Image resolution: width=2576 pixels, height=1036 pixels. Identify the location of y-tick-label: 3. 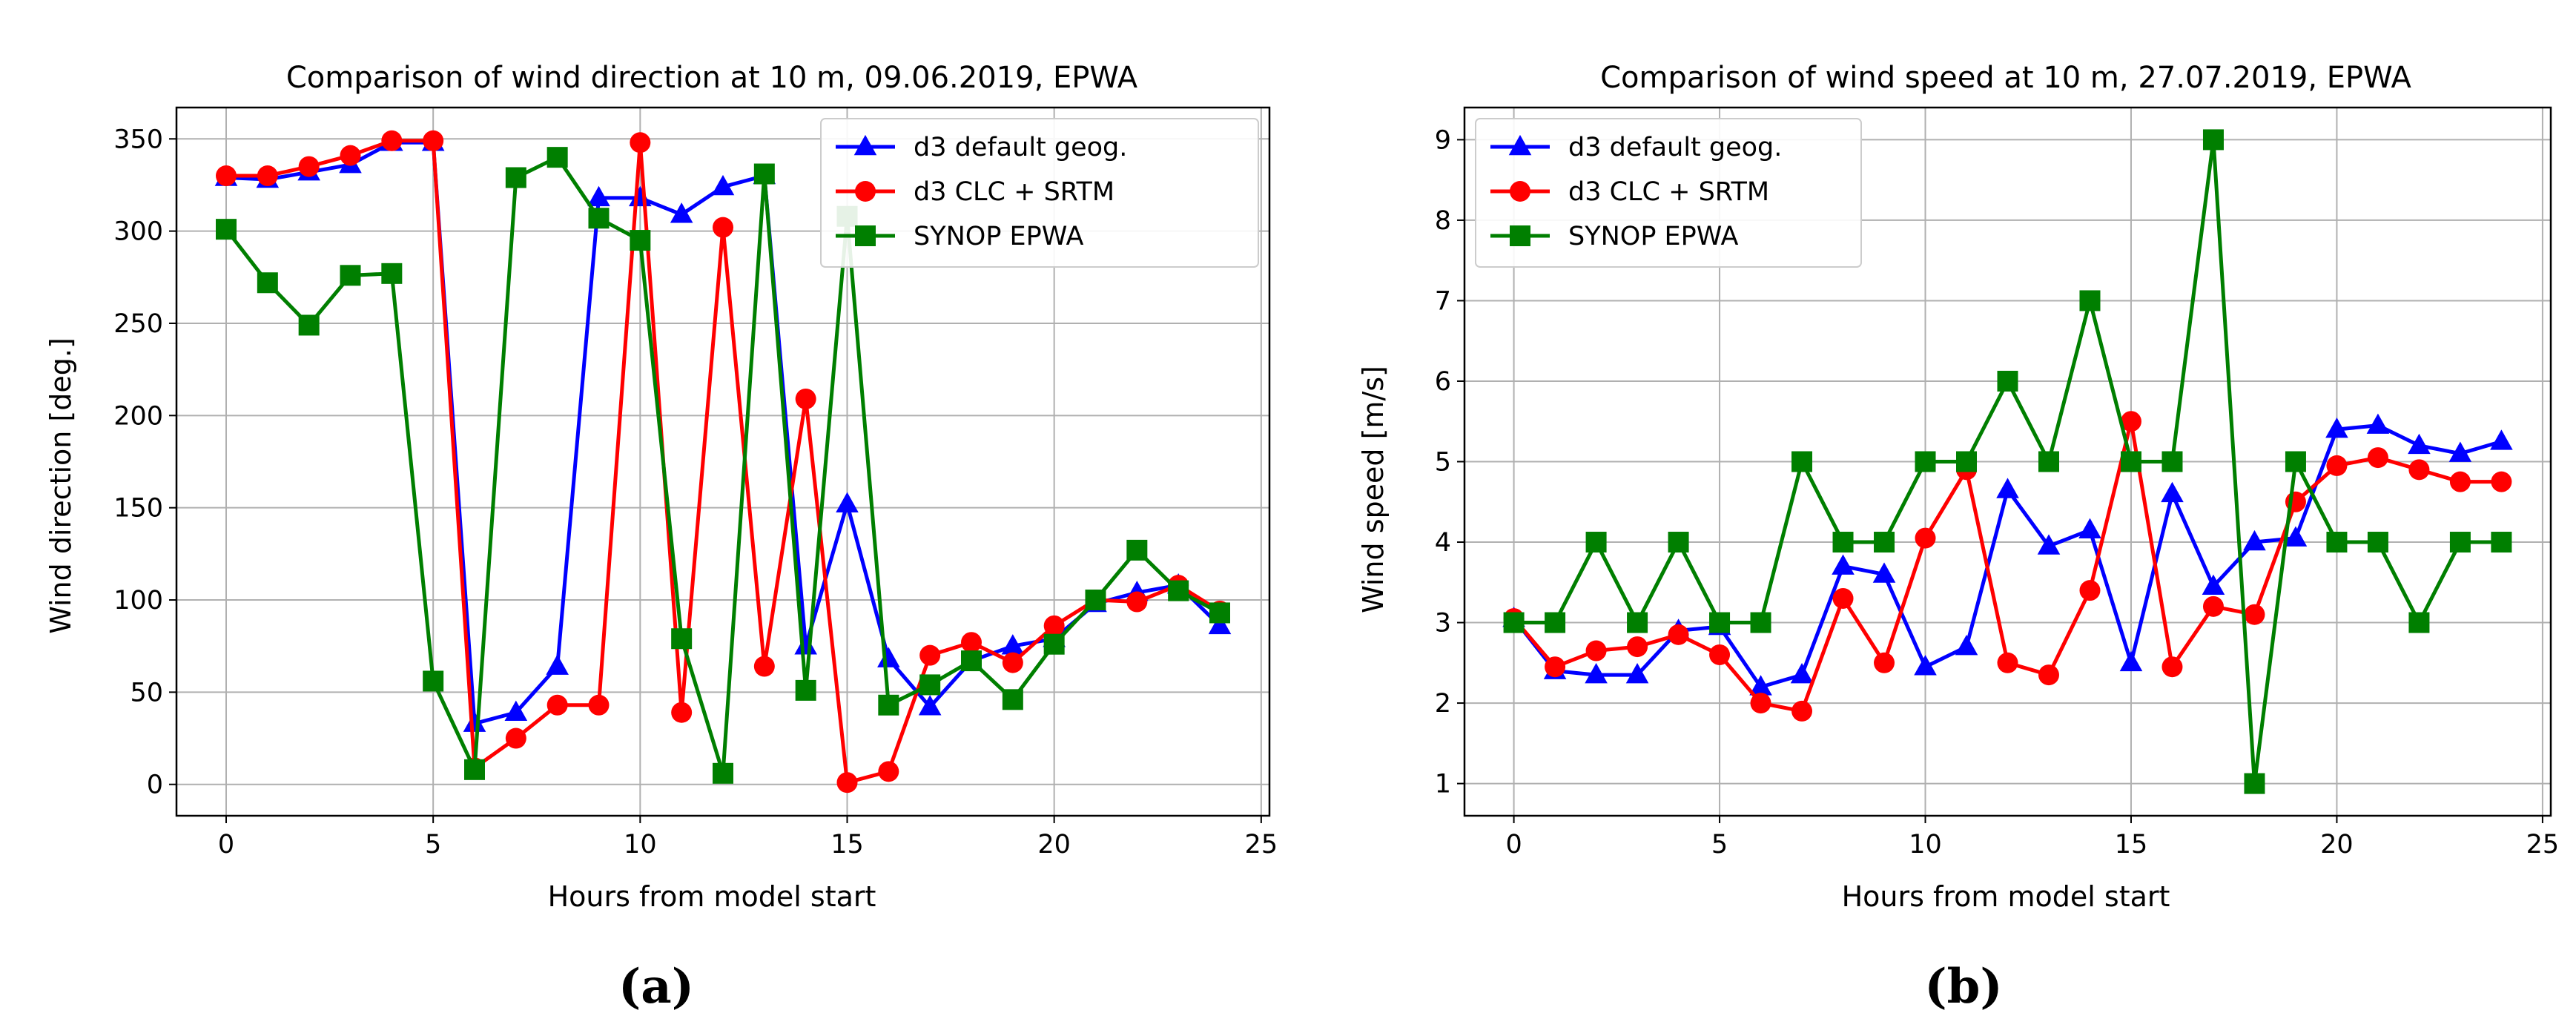
(1443, 624).